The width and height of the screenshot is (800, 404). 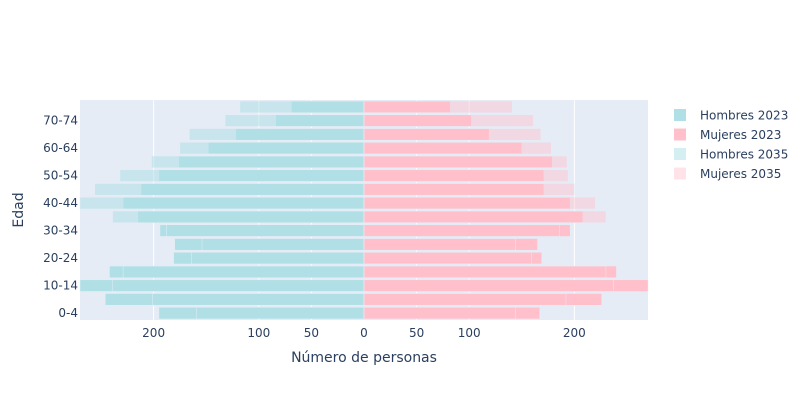 What do you see at coordinates (744, 155) in the screenshot?
I see `legend-label: Hombres 2035` at bounding box center [744, 155].